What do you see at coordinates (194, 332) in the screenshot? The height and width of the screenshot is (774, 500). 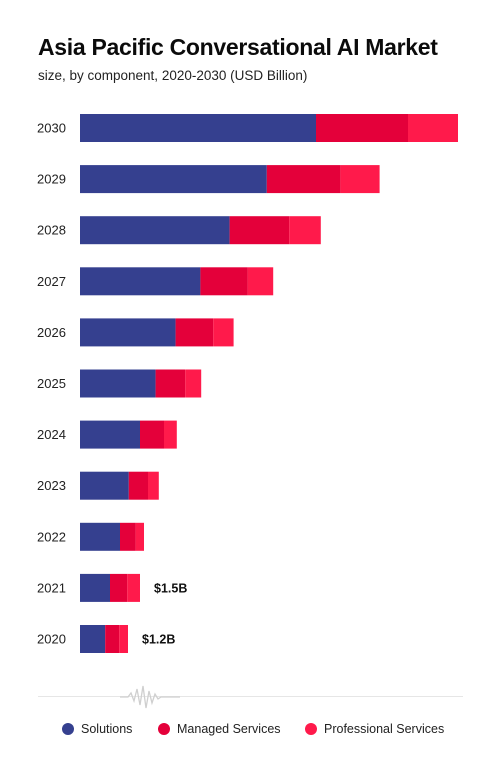 I see `bar-managed-services-2026` at bounding box center [194, 332].